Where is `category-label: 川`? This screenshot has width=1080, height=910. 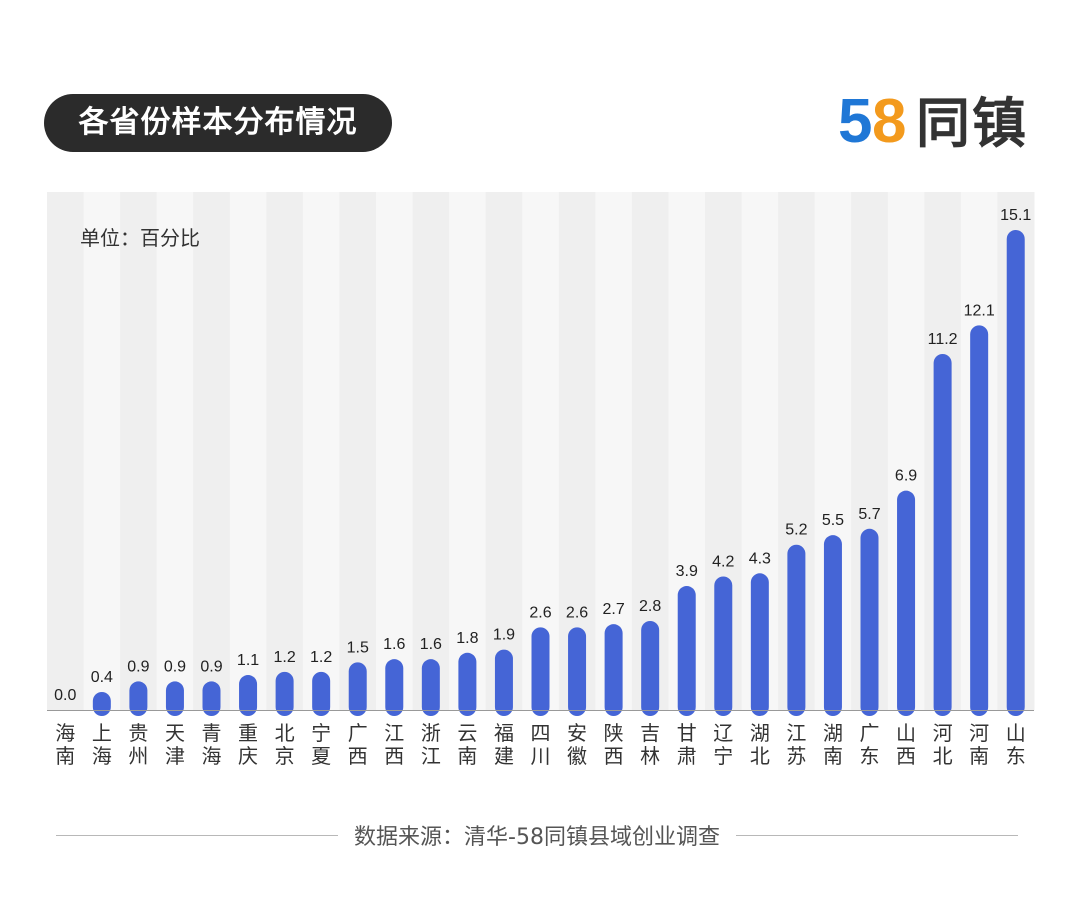 category-label: 川 is located at coordinates (541, 756).